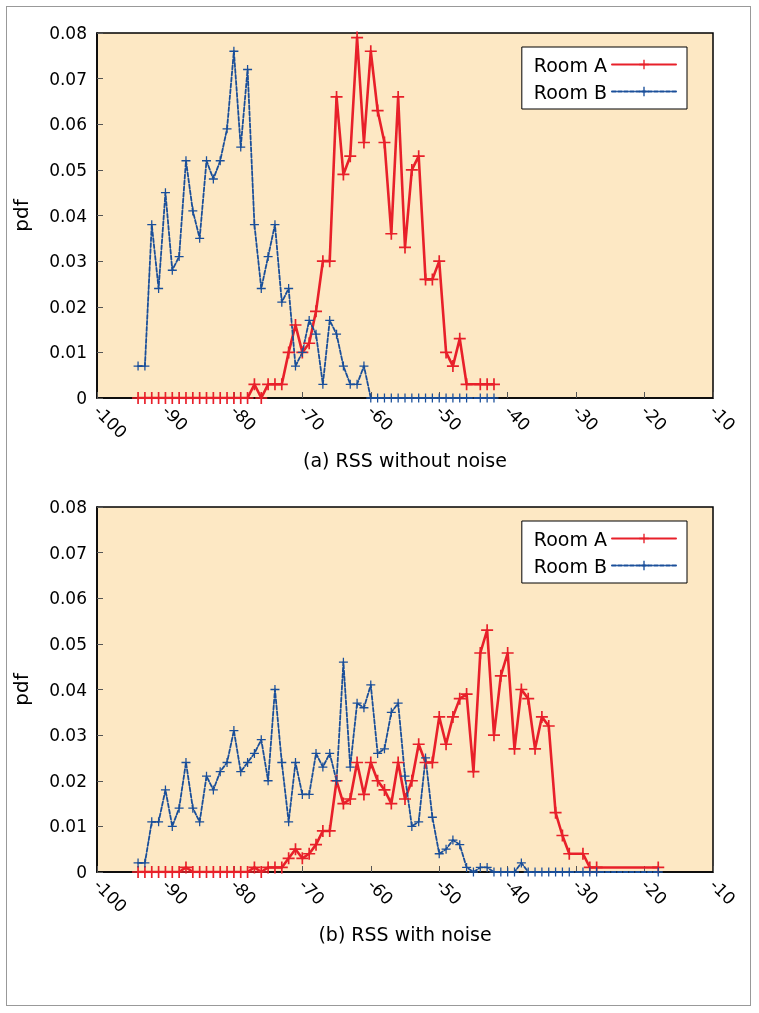 This screenshot has height=1013, width=759. Describe the element at coordinates (405, 459) in the screenshot. I see `x-axis-title: (a) RSS without noise` at that location.